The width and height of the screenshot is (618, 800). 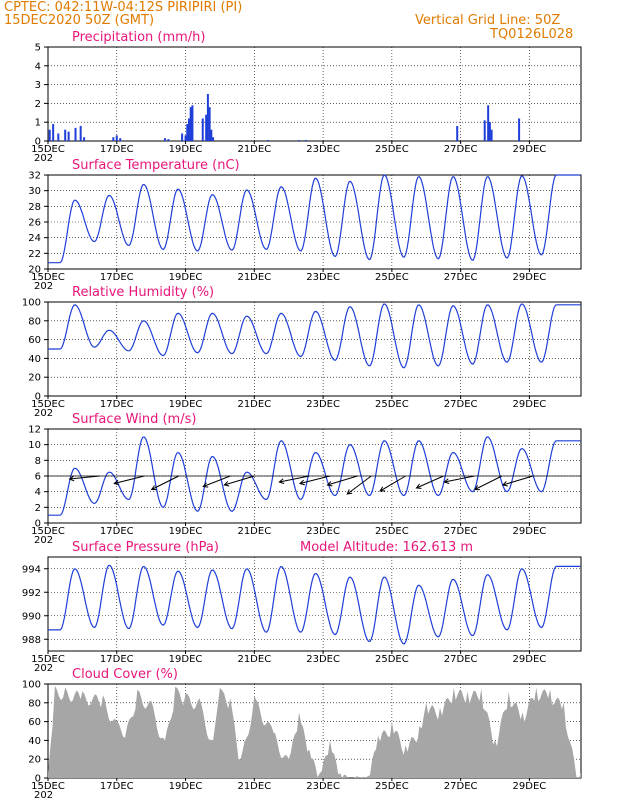 What do you see at coordinates (117, 404) in the screenshot?
I see `rh-xtick-label: 17DEC` at bounding box center [117, 404].